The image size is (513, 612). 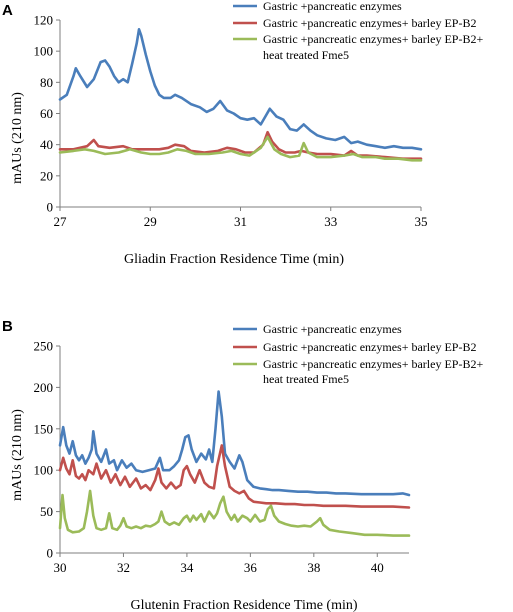 I want to click on panel-a-x-axis-title: Gliadin Fraction Residence Time (min), so click(x=234, y=259).